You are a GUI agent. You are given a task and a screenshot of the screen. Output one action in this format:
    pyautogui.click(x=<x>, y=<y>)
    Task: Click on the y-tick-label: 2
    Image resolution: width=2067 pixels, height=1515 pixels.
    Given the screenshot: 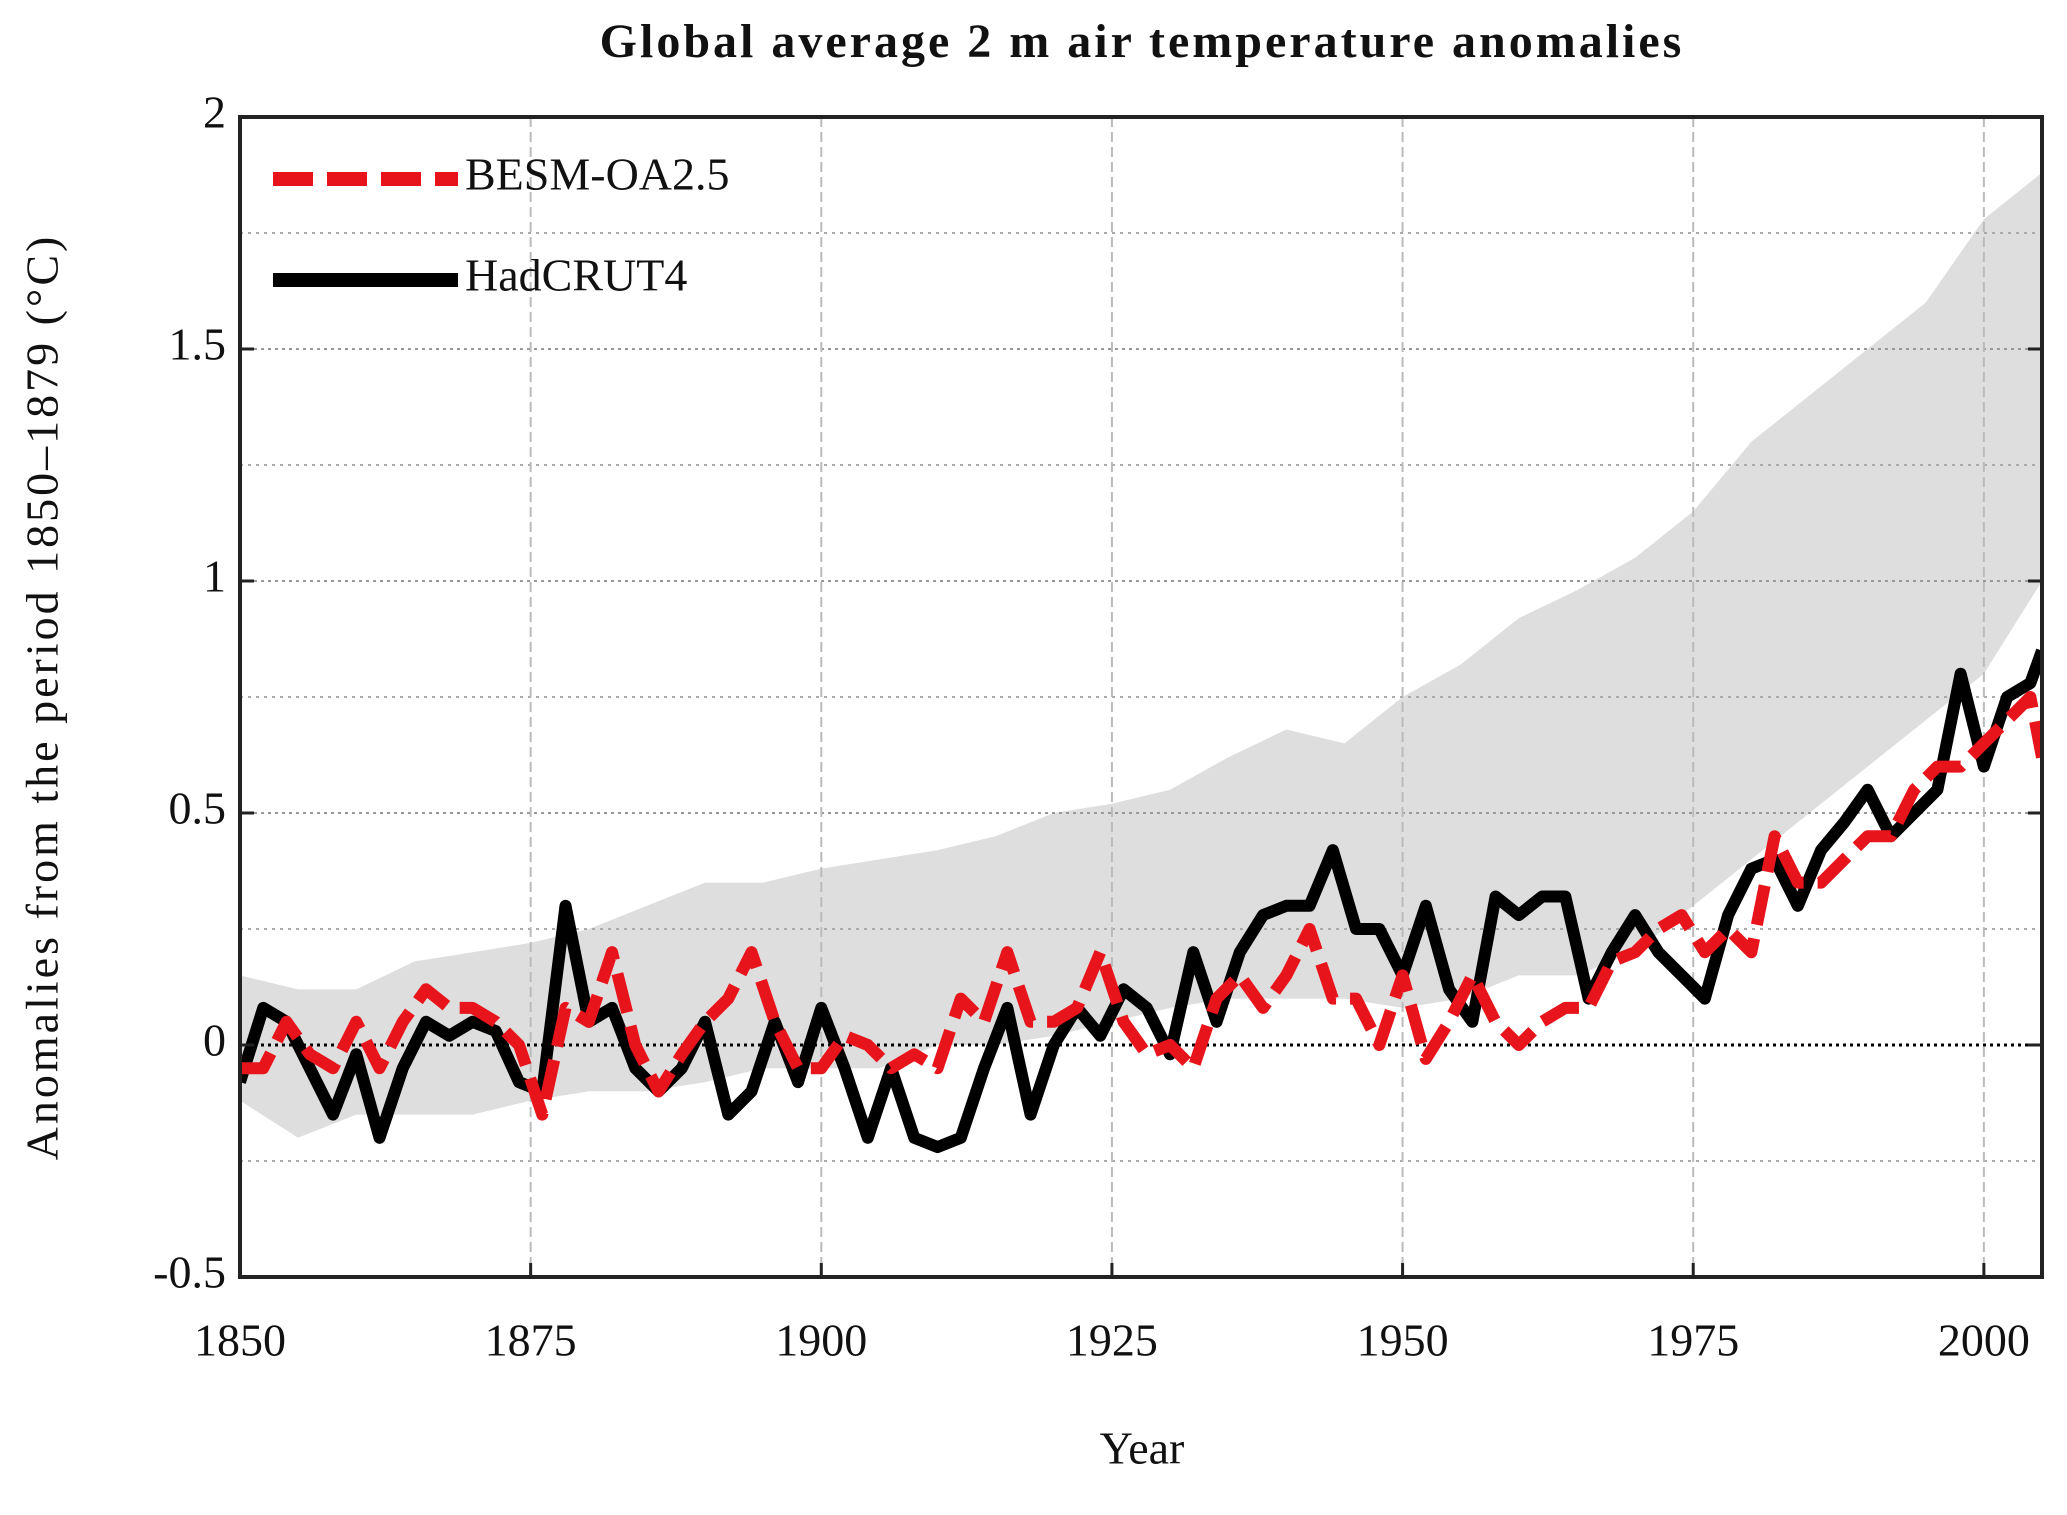 What is the action you would take?
    pyautogui.click(x=214, y=112)
    